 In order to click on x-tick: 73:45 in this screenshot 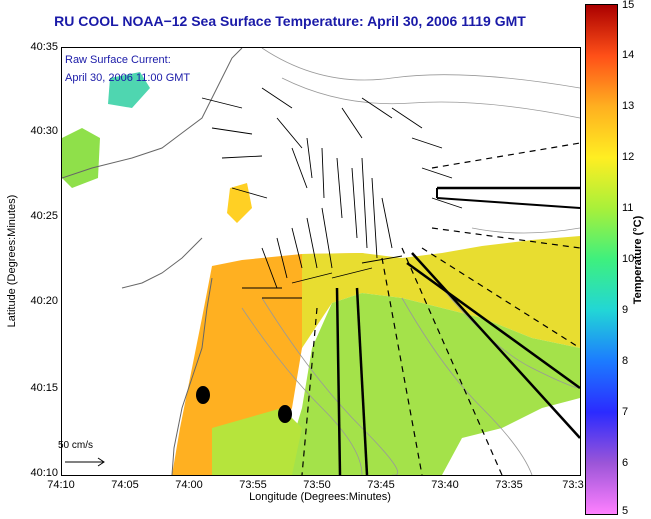, I will do `click(381, 485)`.